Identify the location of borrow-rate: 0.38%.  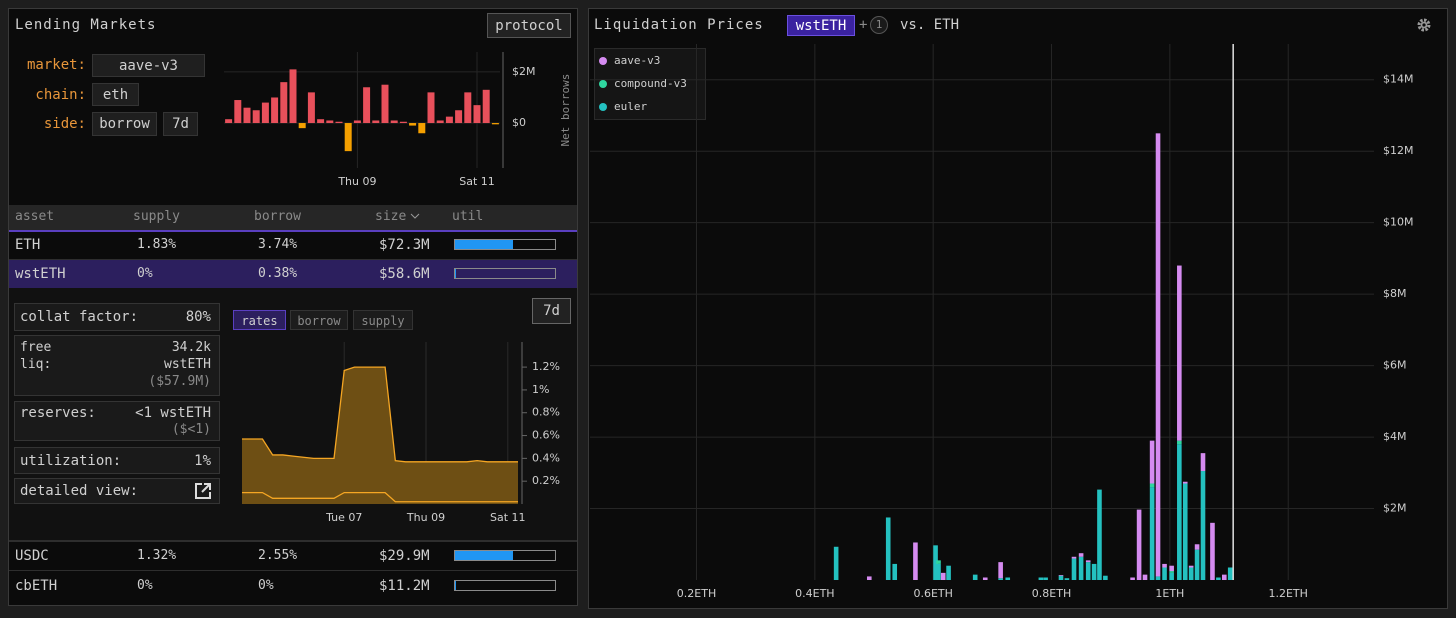
(278, 273).